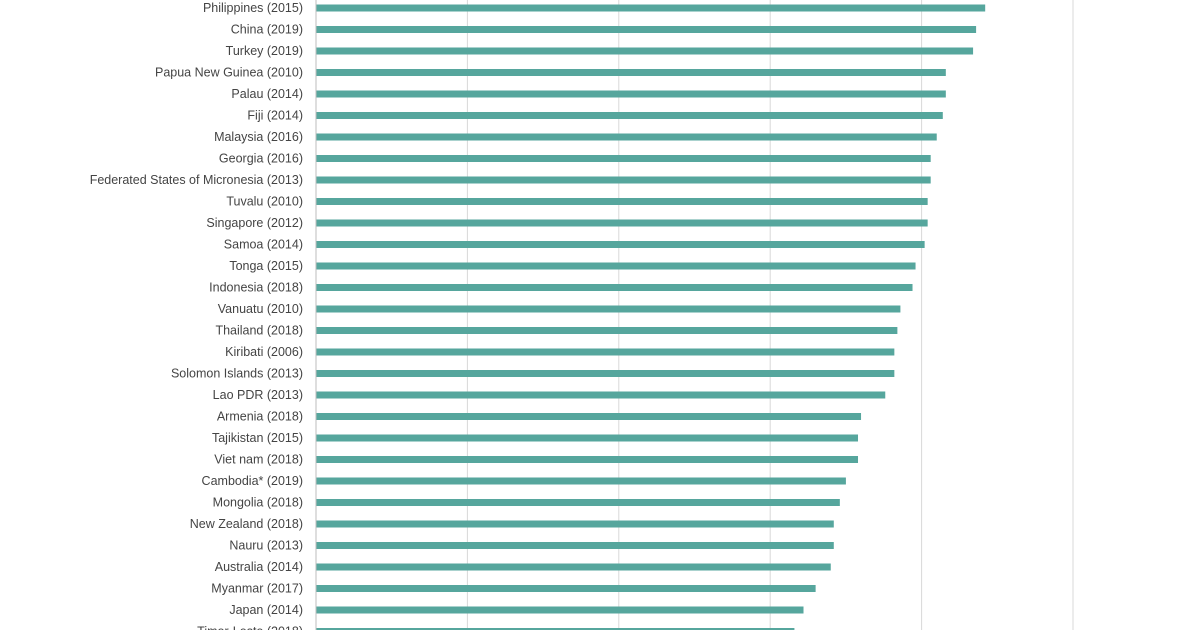 The width and height of the screenshot is (1200, 630). What do you see at coordinates (229, 73) in the screenshot?
I see `category-label: Papua New Guinea (2010)` at bounding box center [229, 73].